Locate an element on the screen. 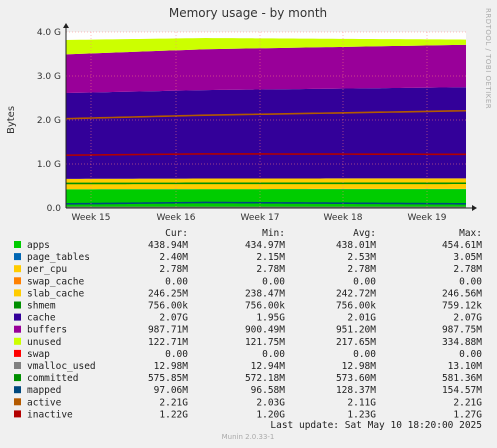  legend-value: 434.97M is located at coordinates (265, 245).